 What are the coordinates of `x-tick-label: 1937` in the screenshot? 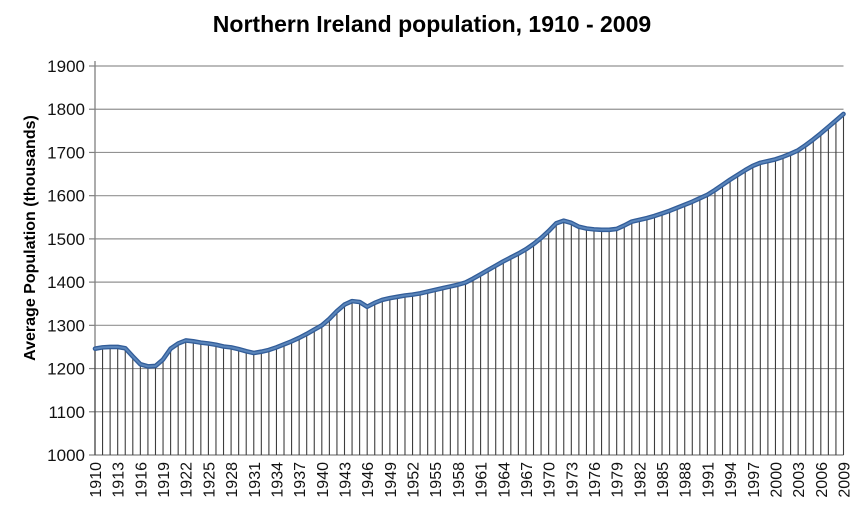 It's located at (300, 480).